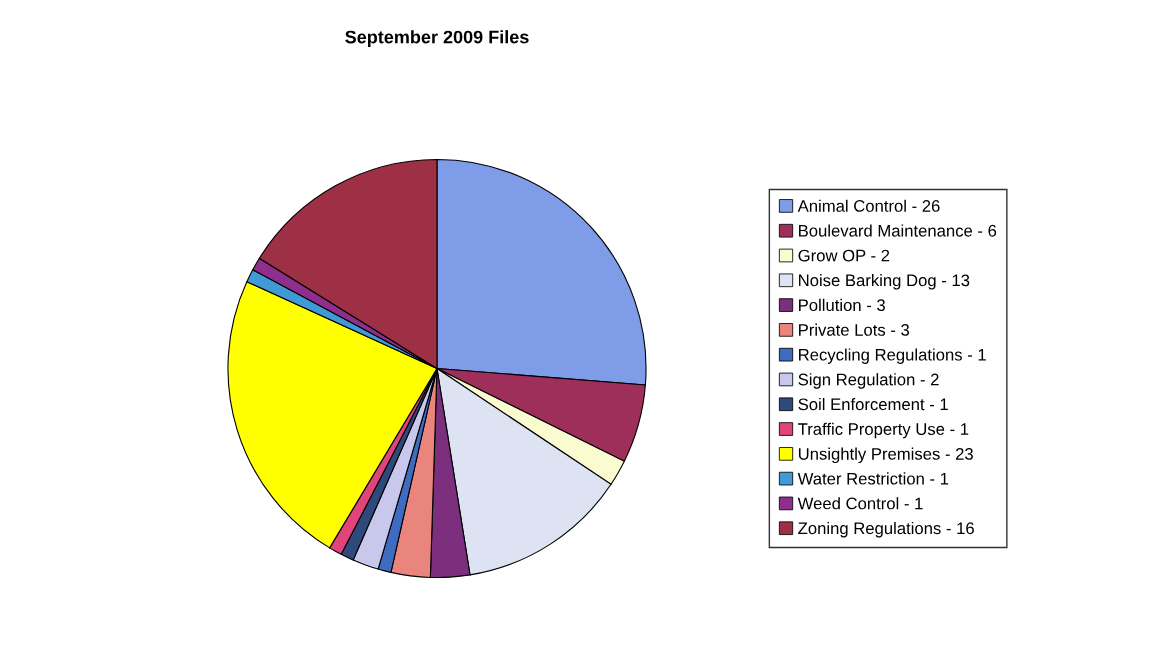 Image resolution: width=1150 pixels, height=670 pixels. What do you see at coordinates (842, 305) in the screenshot?
I see `legend-label: Pollution - 3` at bounding box center [842, 305].